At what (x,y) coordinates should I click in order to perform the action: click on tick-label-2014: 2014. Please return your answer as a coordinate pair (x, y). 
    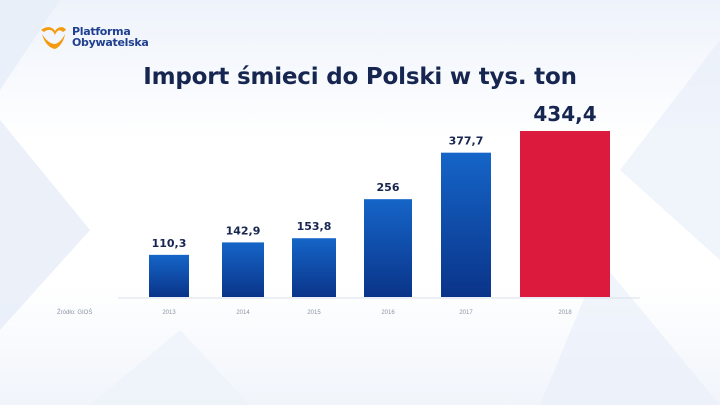
    Looking at the image, I should click on (243, 313).